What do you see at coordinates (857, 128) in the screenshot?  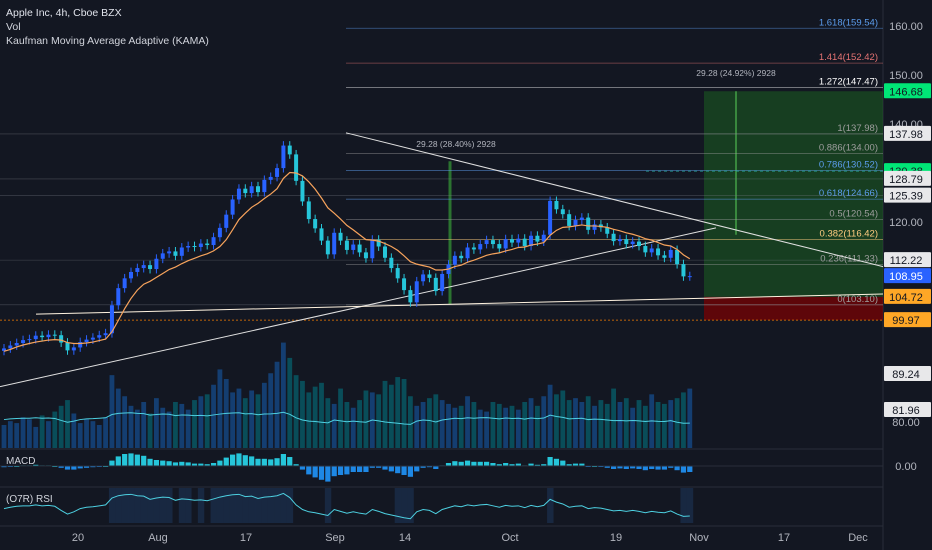 I see `fib-label: 1(137.98)` at bounding box center [857, 128].